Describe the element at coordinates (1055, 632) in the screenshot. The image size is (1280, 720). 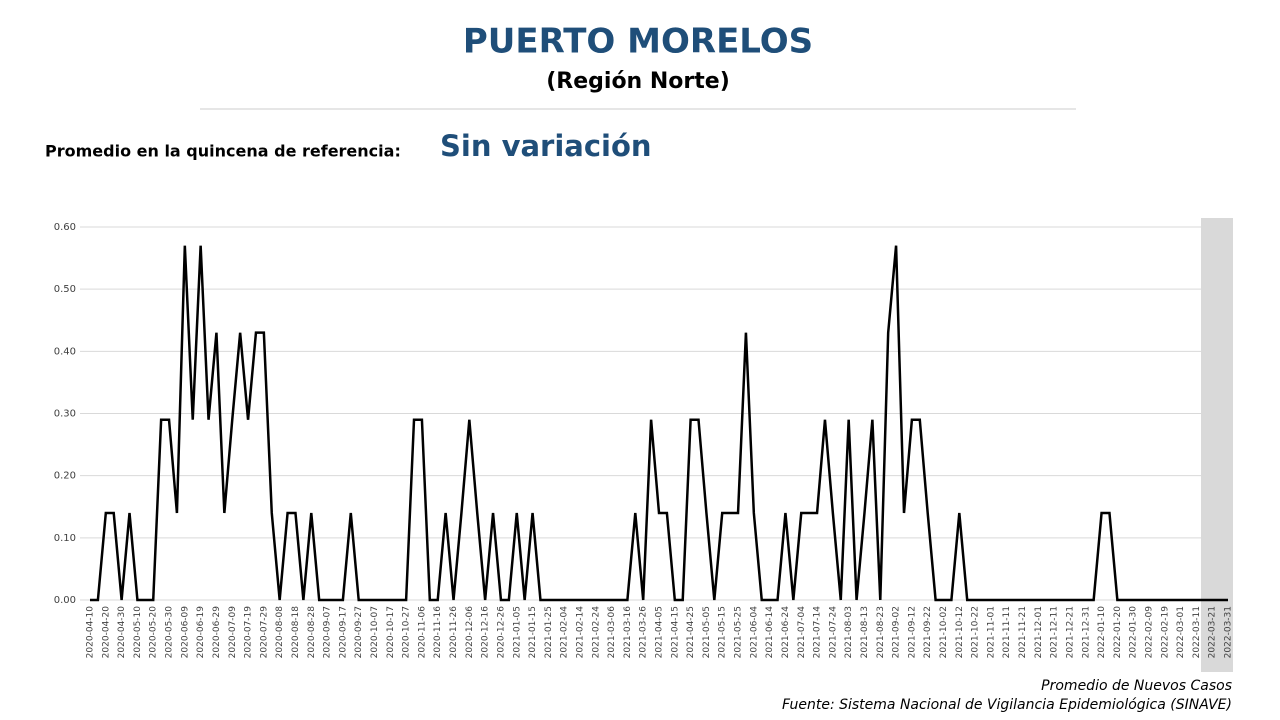
I see `x-tick-label: 2021-12-11` at that location.